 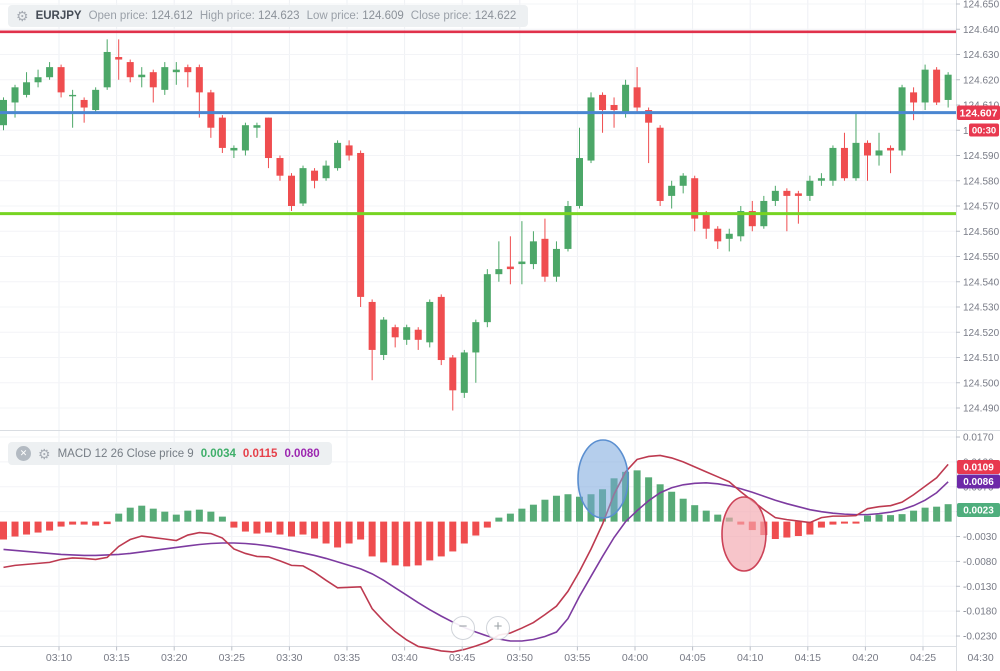 I want to click on svg-text: 124.550, so click(x=981, y=257).